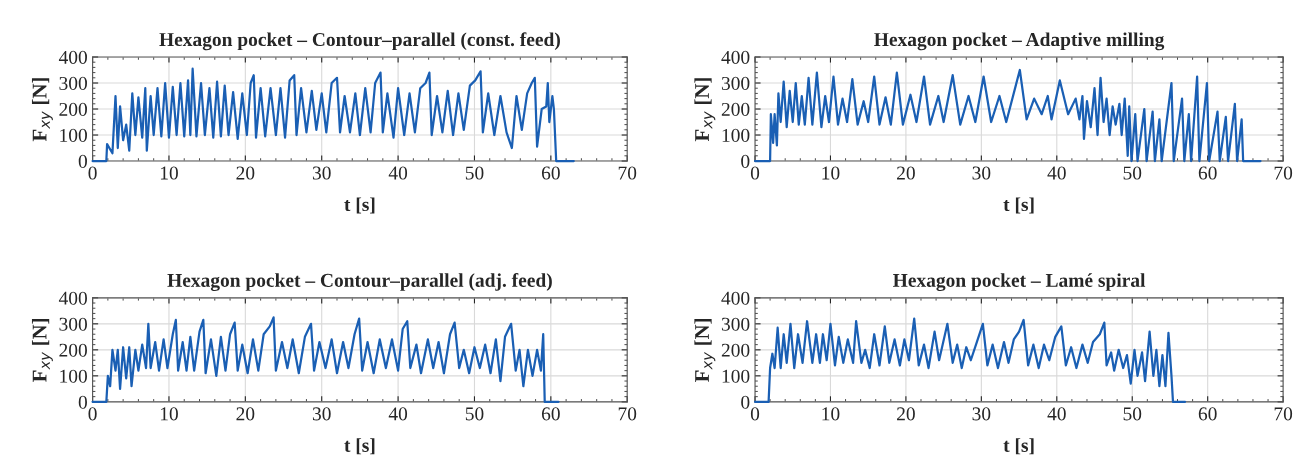  What do you see at coordinates (359, 41) in the screenshot?
I see `chart-title: Hexagon pocket – Contour–parallel (const. feed)` at bounding box center [359, 41].